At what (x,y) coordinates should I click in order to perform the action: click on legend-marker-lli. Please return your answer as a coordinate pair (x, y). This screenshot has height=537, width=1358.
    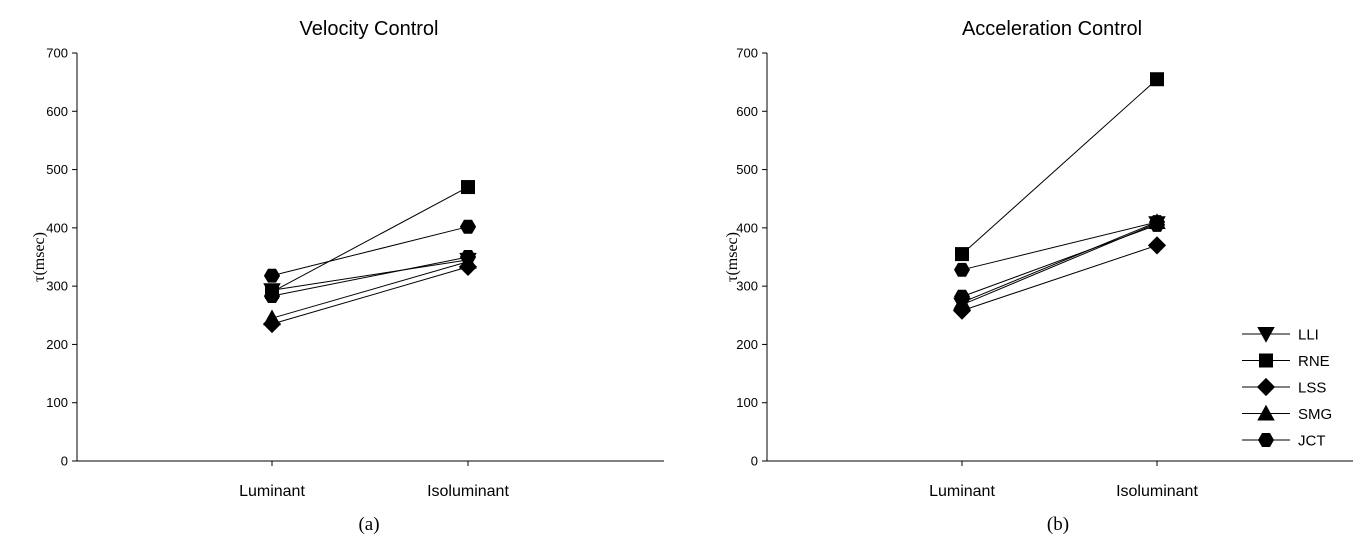
    Looking at the image, I should click on (1266, 335).